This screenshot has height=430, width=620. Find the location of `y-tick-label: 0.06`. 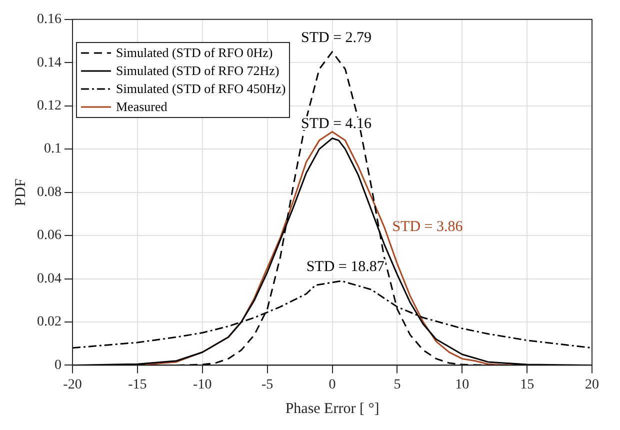

y-tick-label: 0.06 is located at coordinates (49, 236).